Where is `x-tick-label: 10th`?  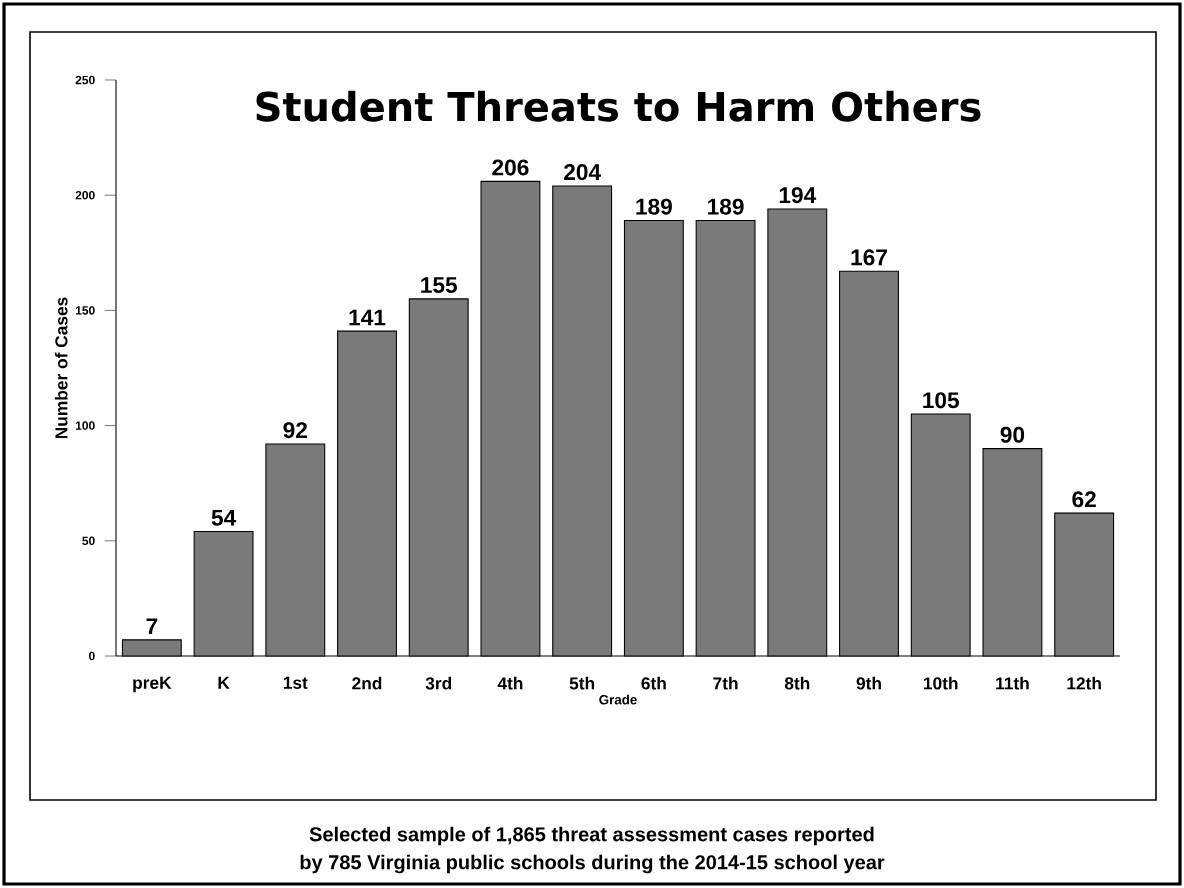 x-tick-label: 10th is located at coordinates (940, 683).